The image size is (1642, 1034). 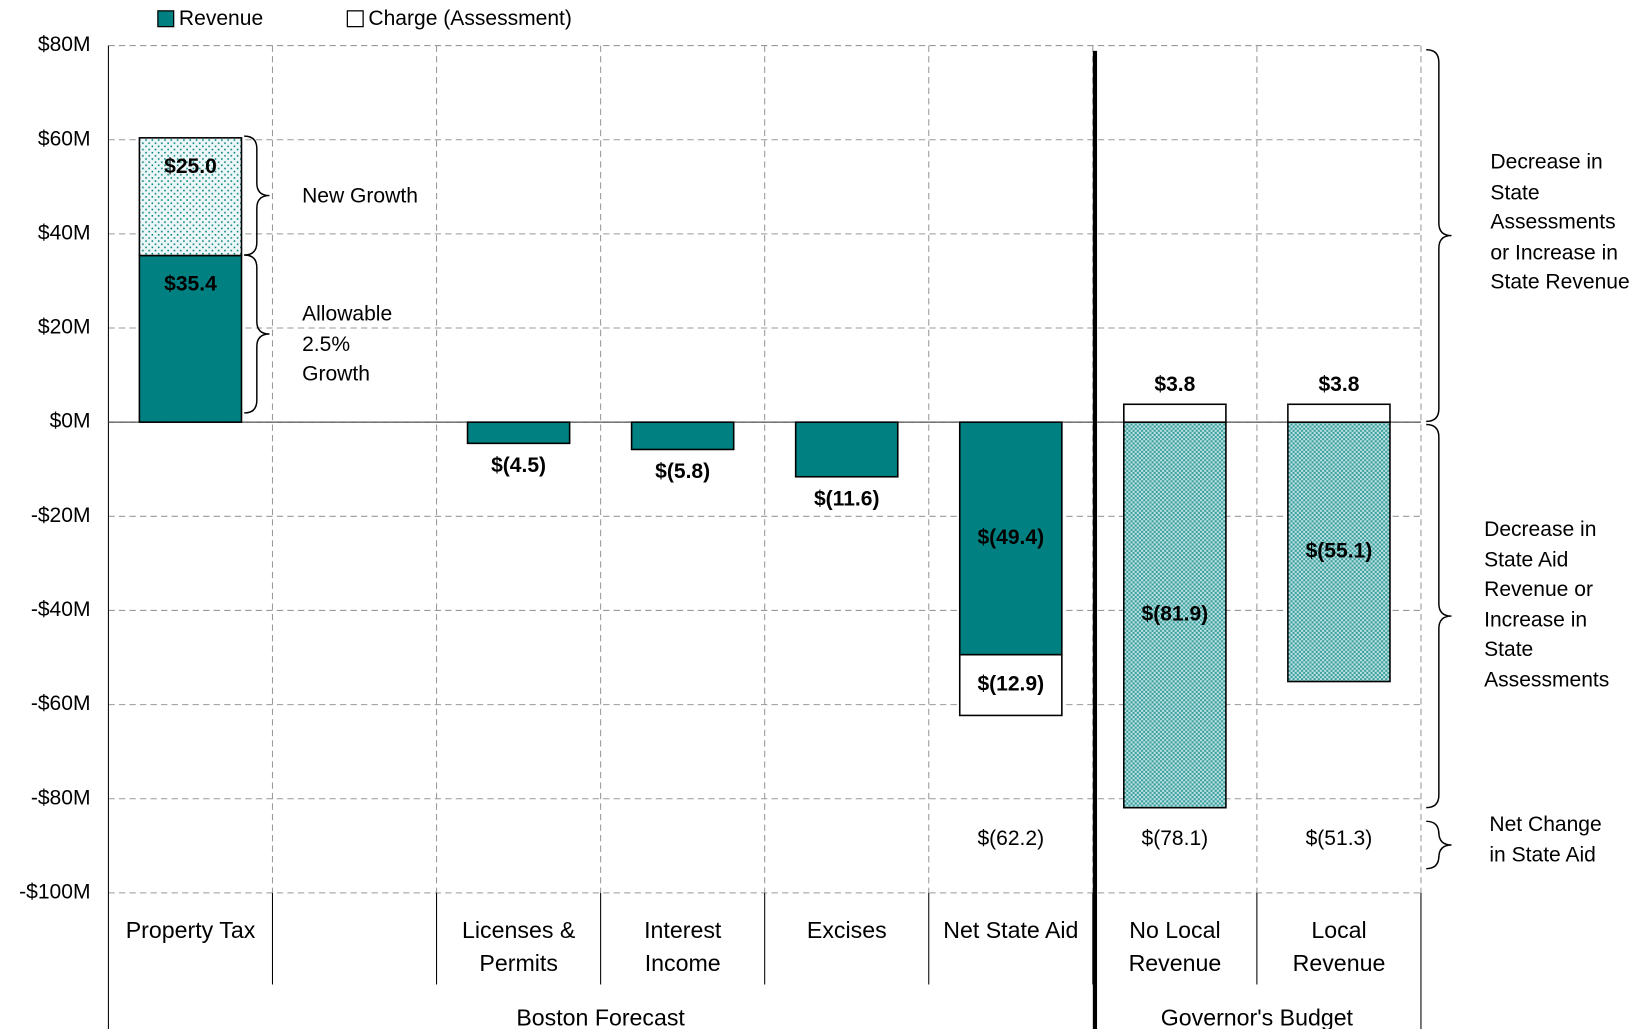 What do you see at coordinates (600, 1016) in the screenshot?
I see `group-label: Boston Forecast` at bounding box center [600, 1016].